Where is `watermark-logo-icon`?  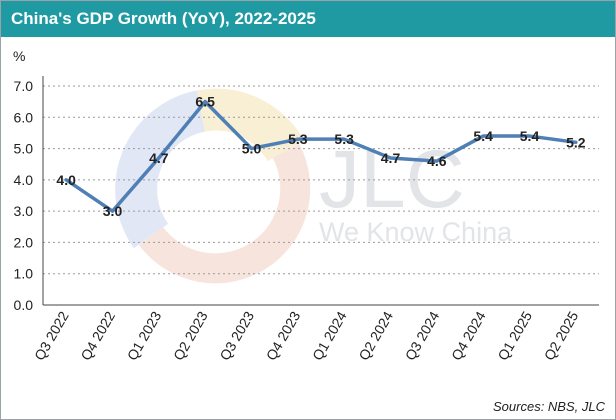 watermark-logo-icon is located at coordinates (213, 186).